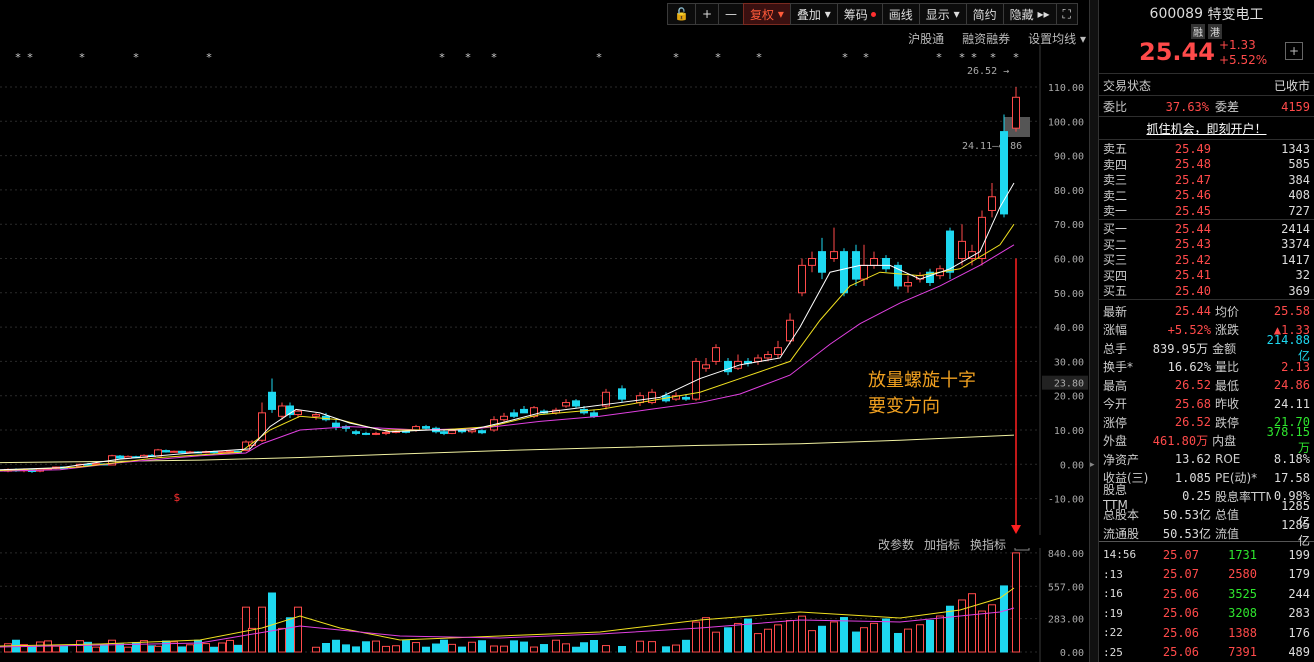  I want to click on price-axis-label: 60.00, so click(1069, 260).